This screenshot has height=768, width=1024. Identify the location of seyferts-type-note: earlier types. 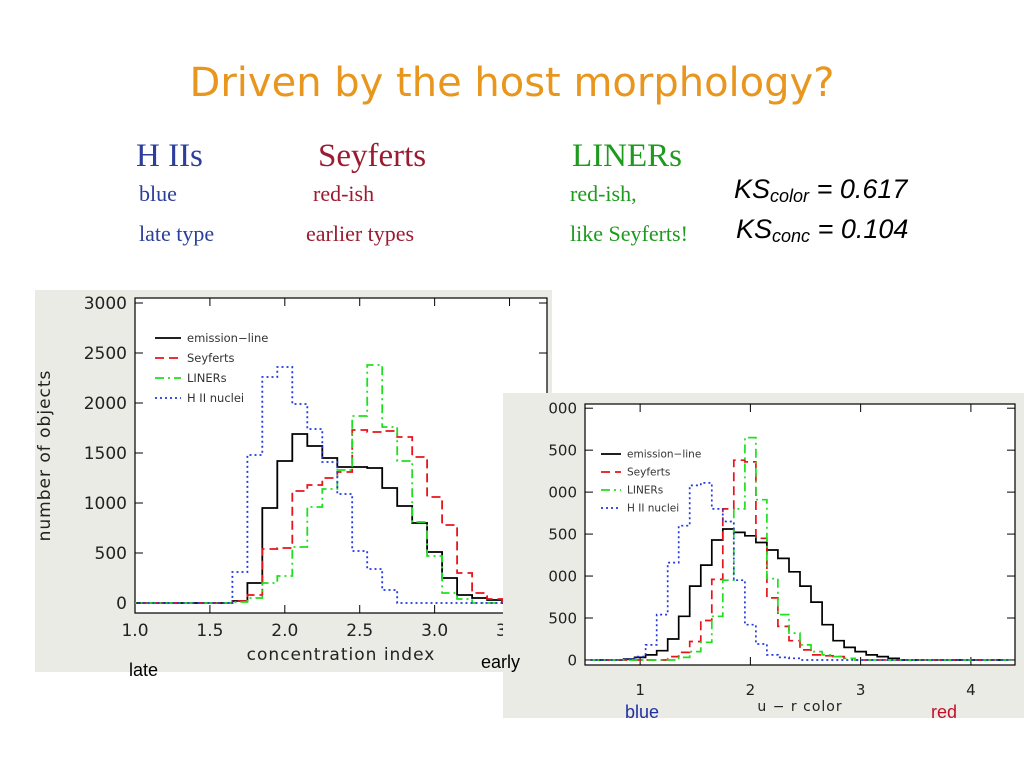
(360, 233).